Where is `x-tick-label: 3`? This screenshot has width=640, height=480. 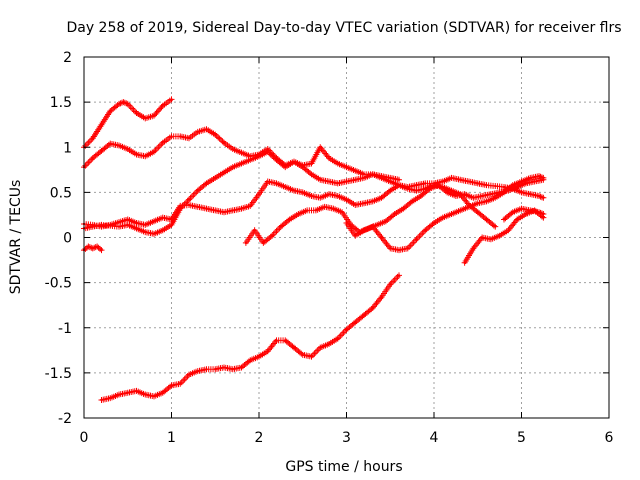
x-tick-label: 3 is located at coordinates (346, 438).